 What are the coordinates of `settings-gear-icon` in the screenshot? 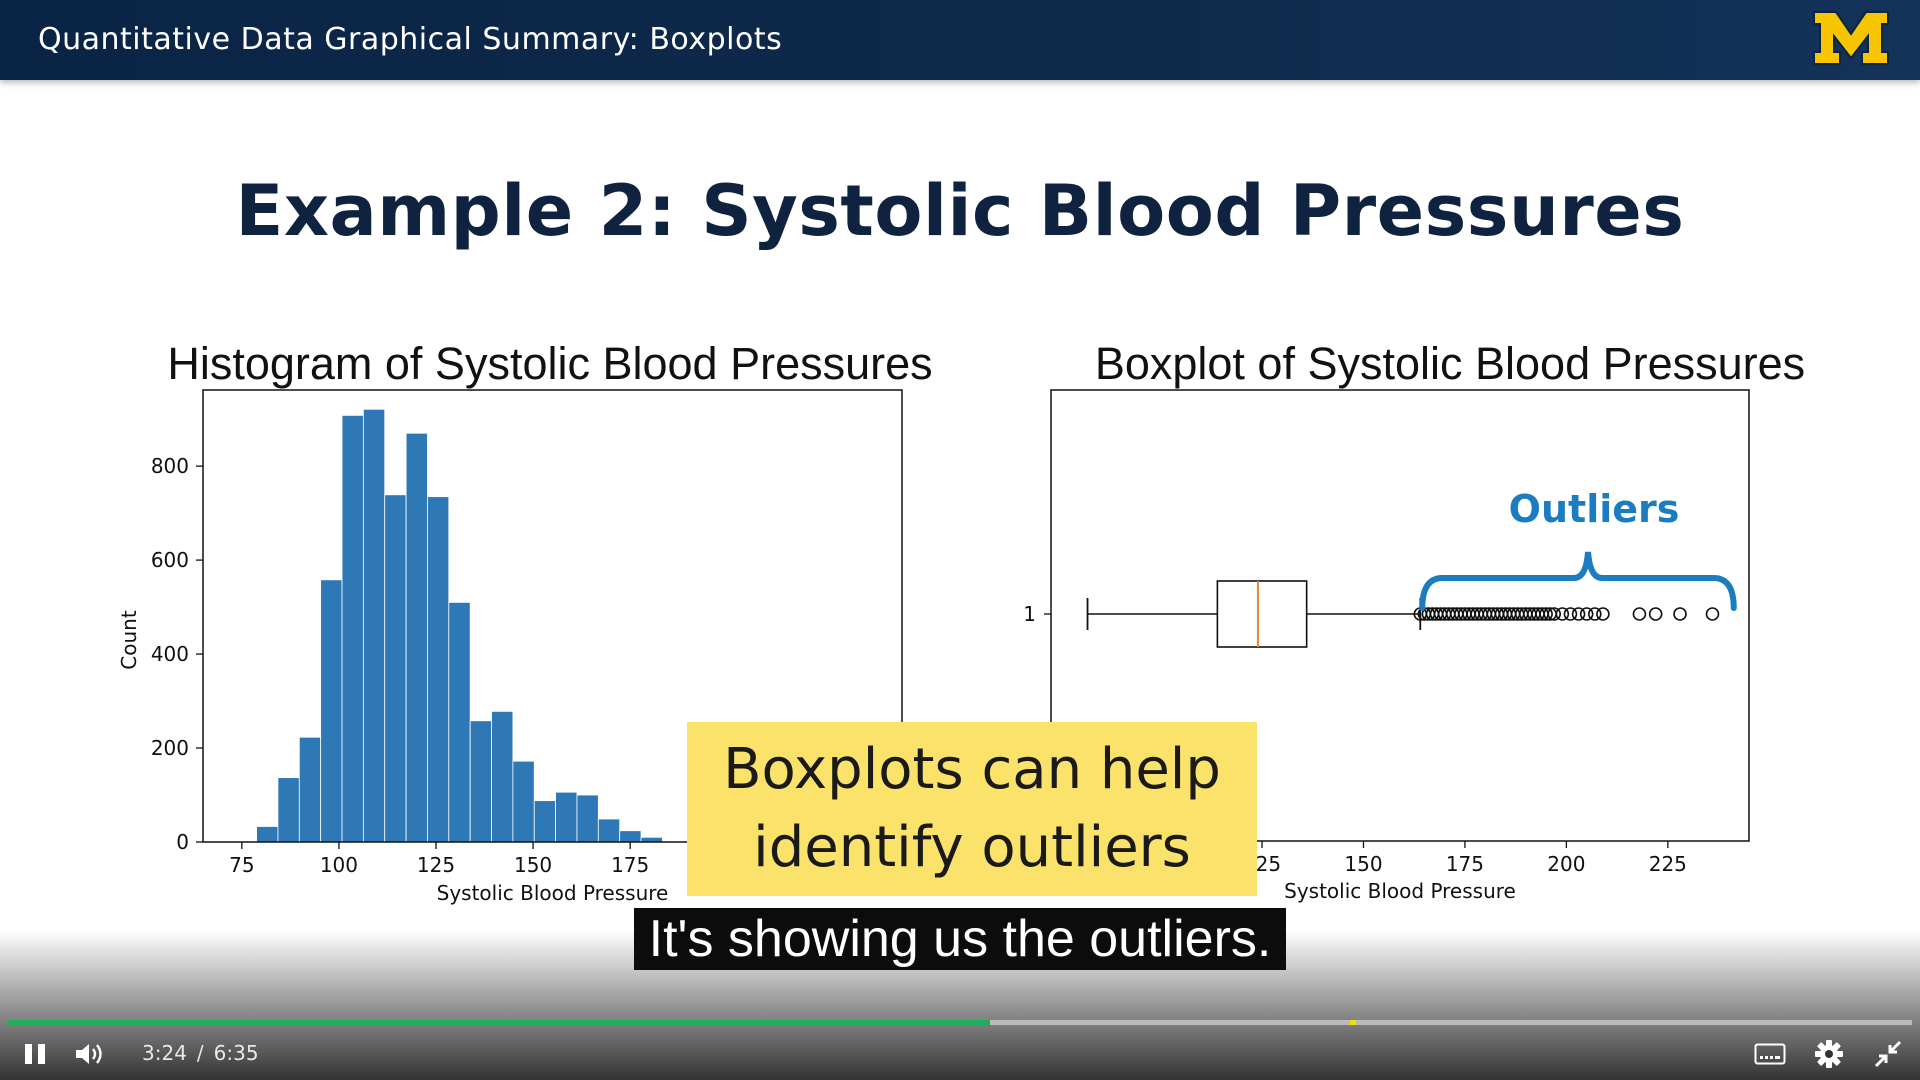 It's located at (1829, 1054).